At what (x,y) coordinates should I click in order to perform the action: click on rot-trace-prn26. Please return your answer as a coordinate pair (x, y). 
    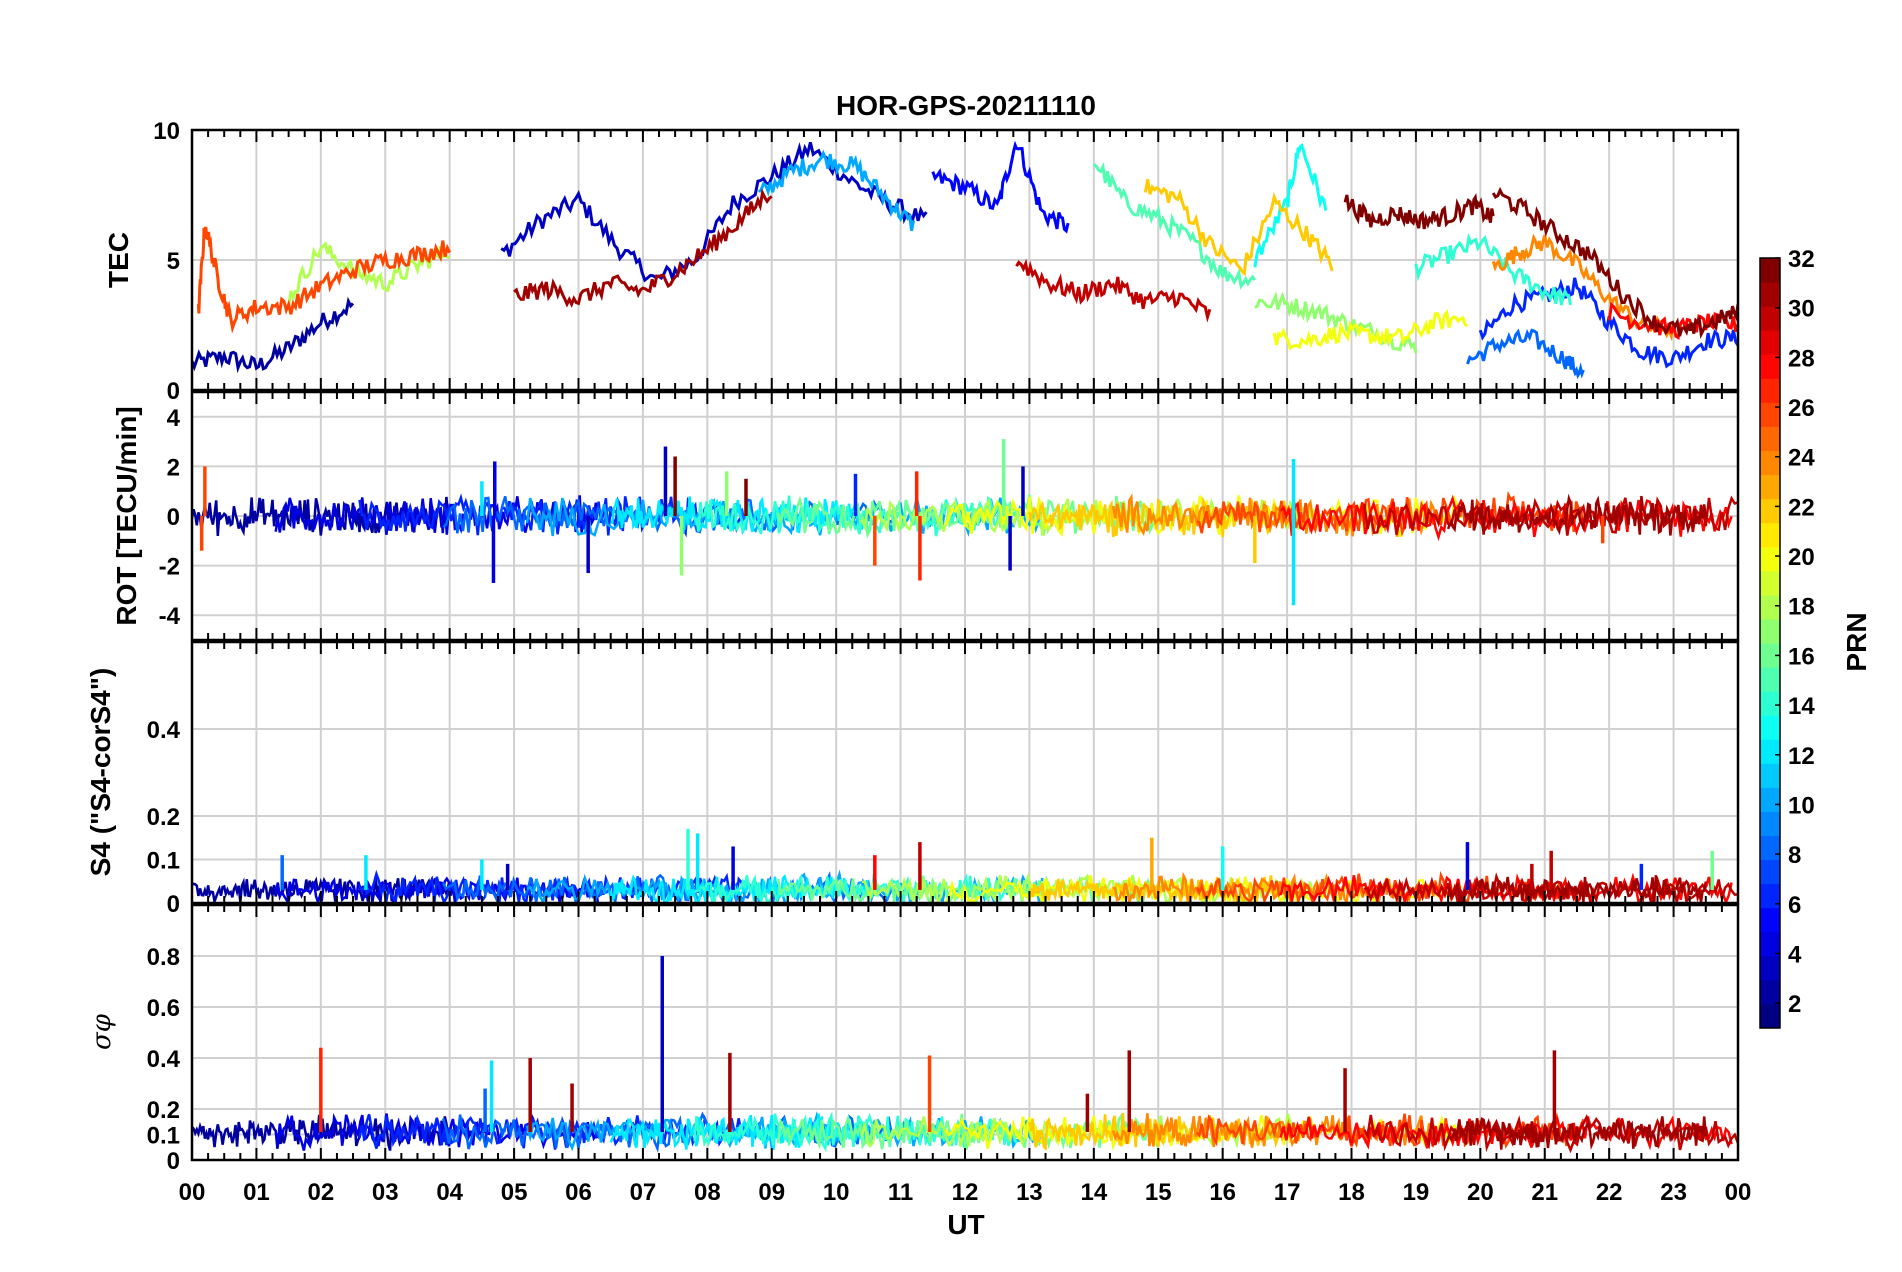
    Looking at the image, I should click on (1390, 514).